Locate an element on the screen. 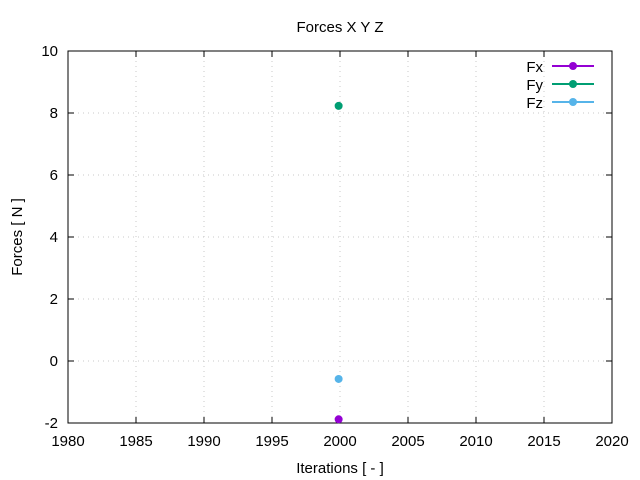  legend-item-fy: Fy is located at coordinates (560, 85).